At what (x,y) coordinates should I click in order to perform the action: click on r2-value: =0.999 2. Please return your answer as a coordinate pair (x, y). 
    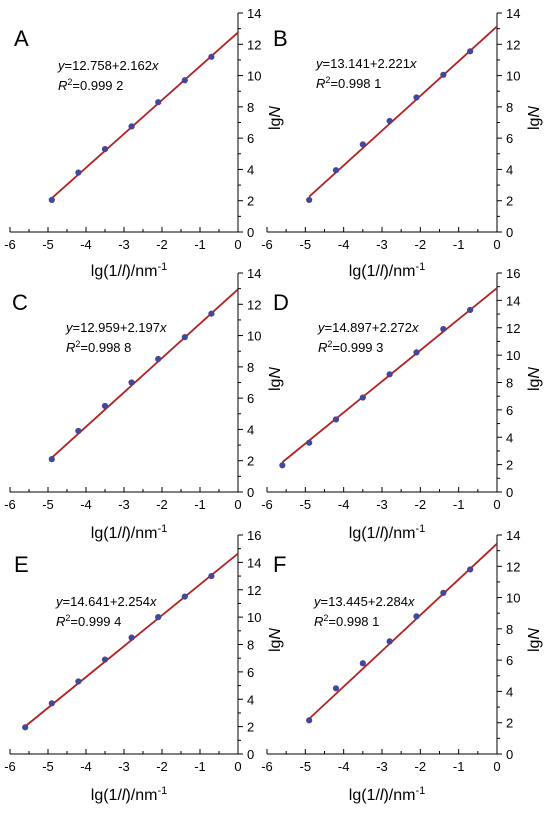
    Looking at the image, I should click on (97, 85).